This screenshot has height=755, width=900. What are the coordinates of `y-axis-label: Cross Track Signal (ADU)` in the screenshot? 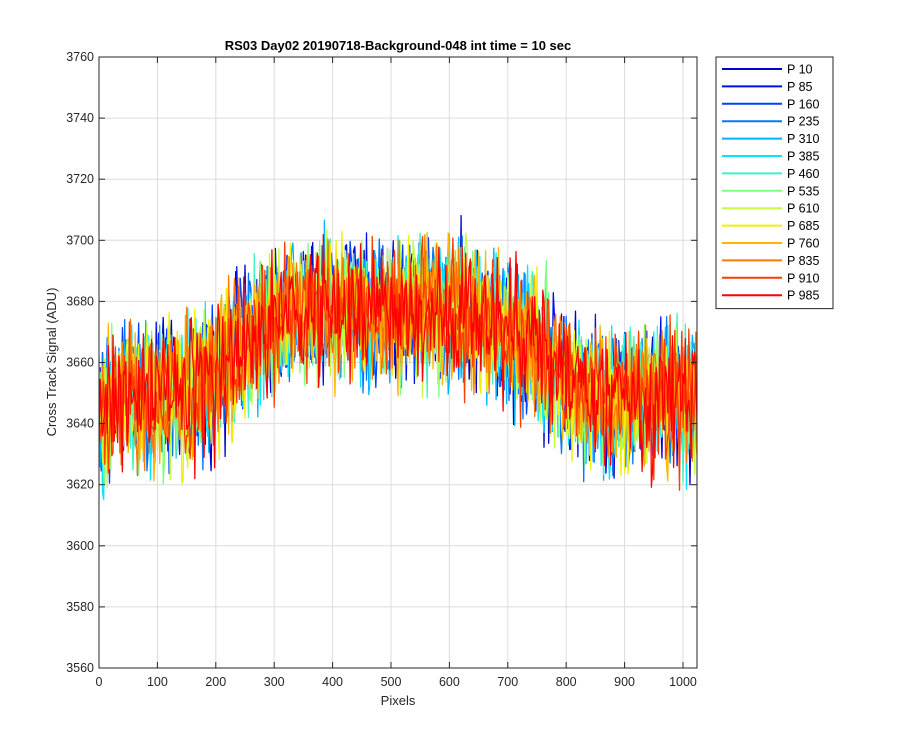 It's located at (51, 362).